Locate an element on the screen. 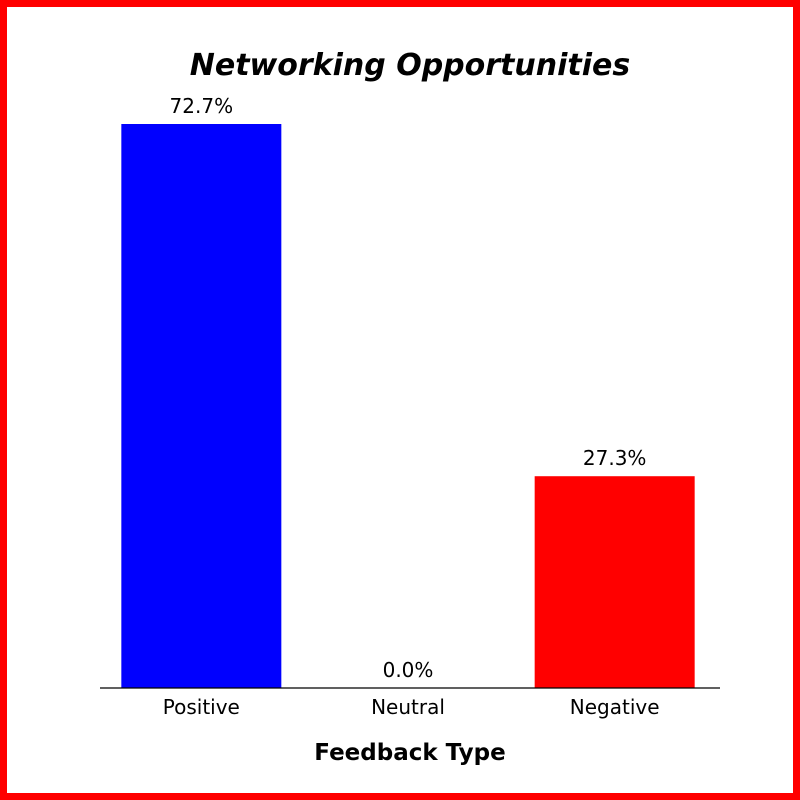 The height and width of the screenshot is (800, 800). x-ticks-group: Positive Neutral Negative is located at coordinates (411, 707).